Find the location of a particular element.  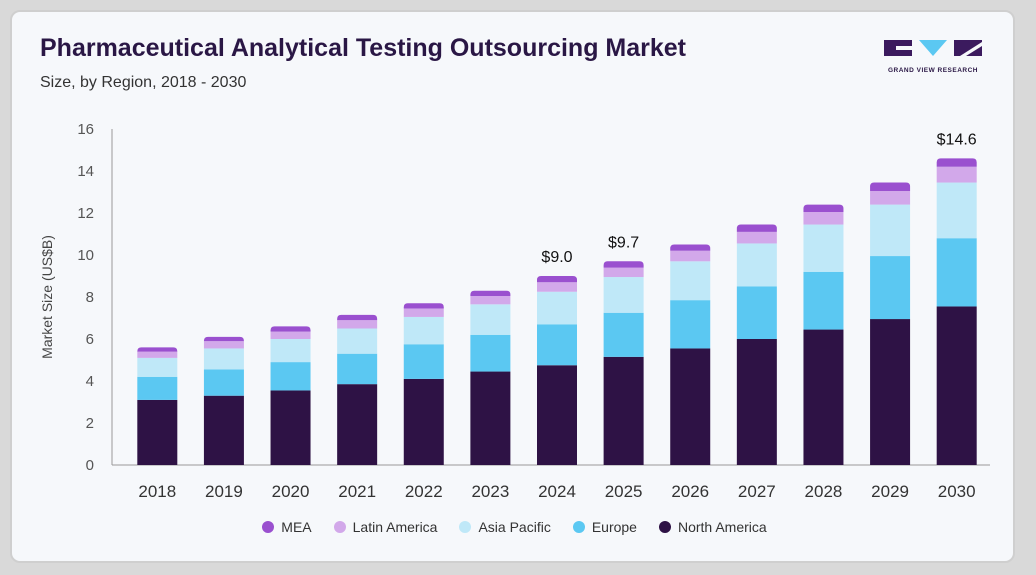

logo-text: GRAND VIEW RESEARCH is located at coordinates (933, 70).